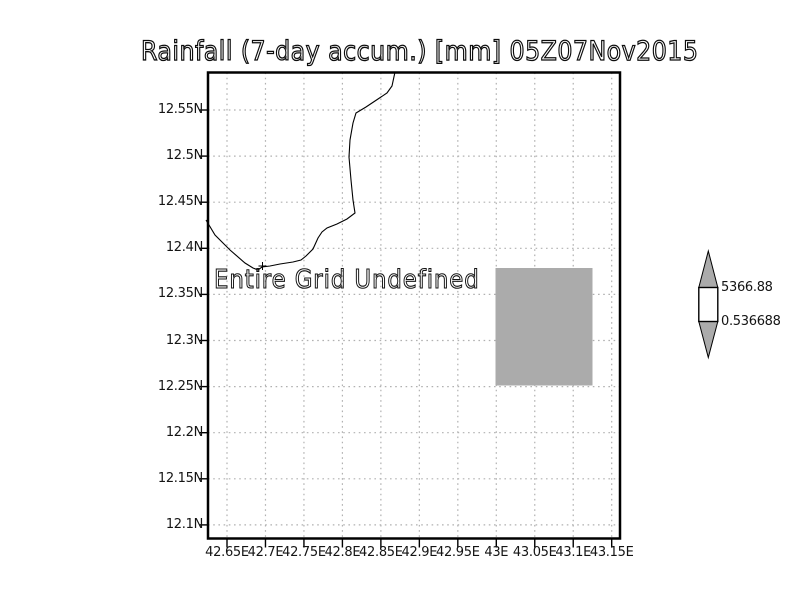 This screenshot has height=612, width=792. Describe the element at coordinates (184, 156) in the screenshot. I see `y-tick-label: 12.5N` at that location.